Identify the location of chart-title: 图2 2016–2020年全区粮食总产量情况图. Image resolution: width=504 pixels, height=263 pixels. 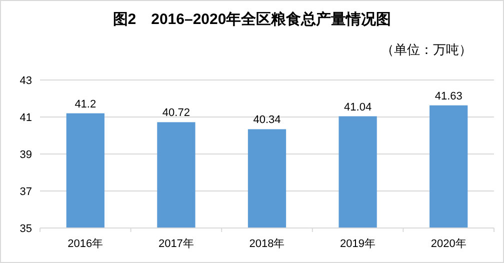
(252, 19).